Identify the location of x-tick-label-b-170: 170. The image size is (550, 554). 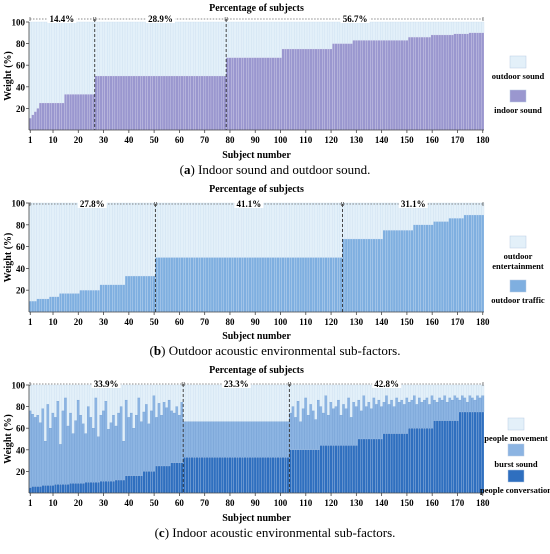
(458, 322).